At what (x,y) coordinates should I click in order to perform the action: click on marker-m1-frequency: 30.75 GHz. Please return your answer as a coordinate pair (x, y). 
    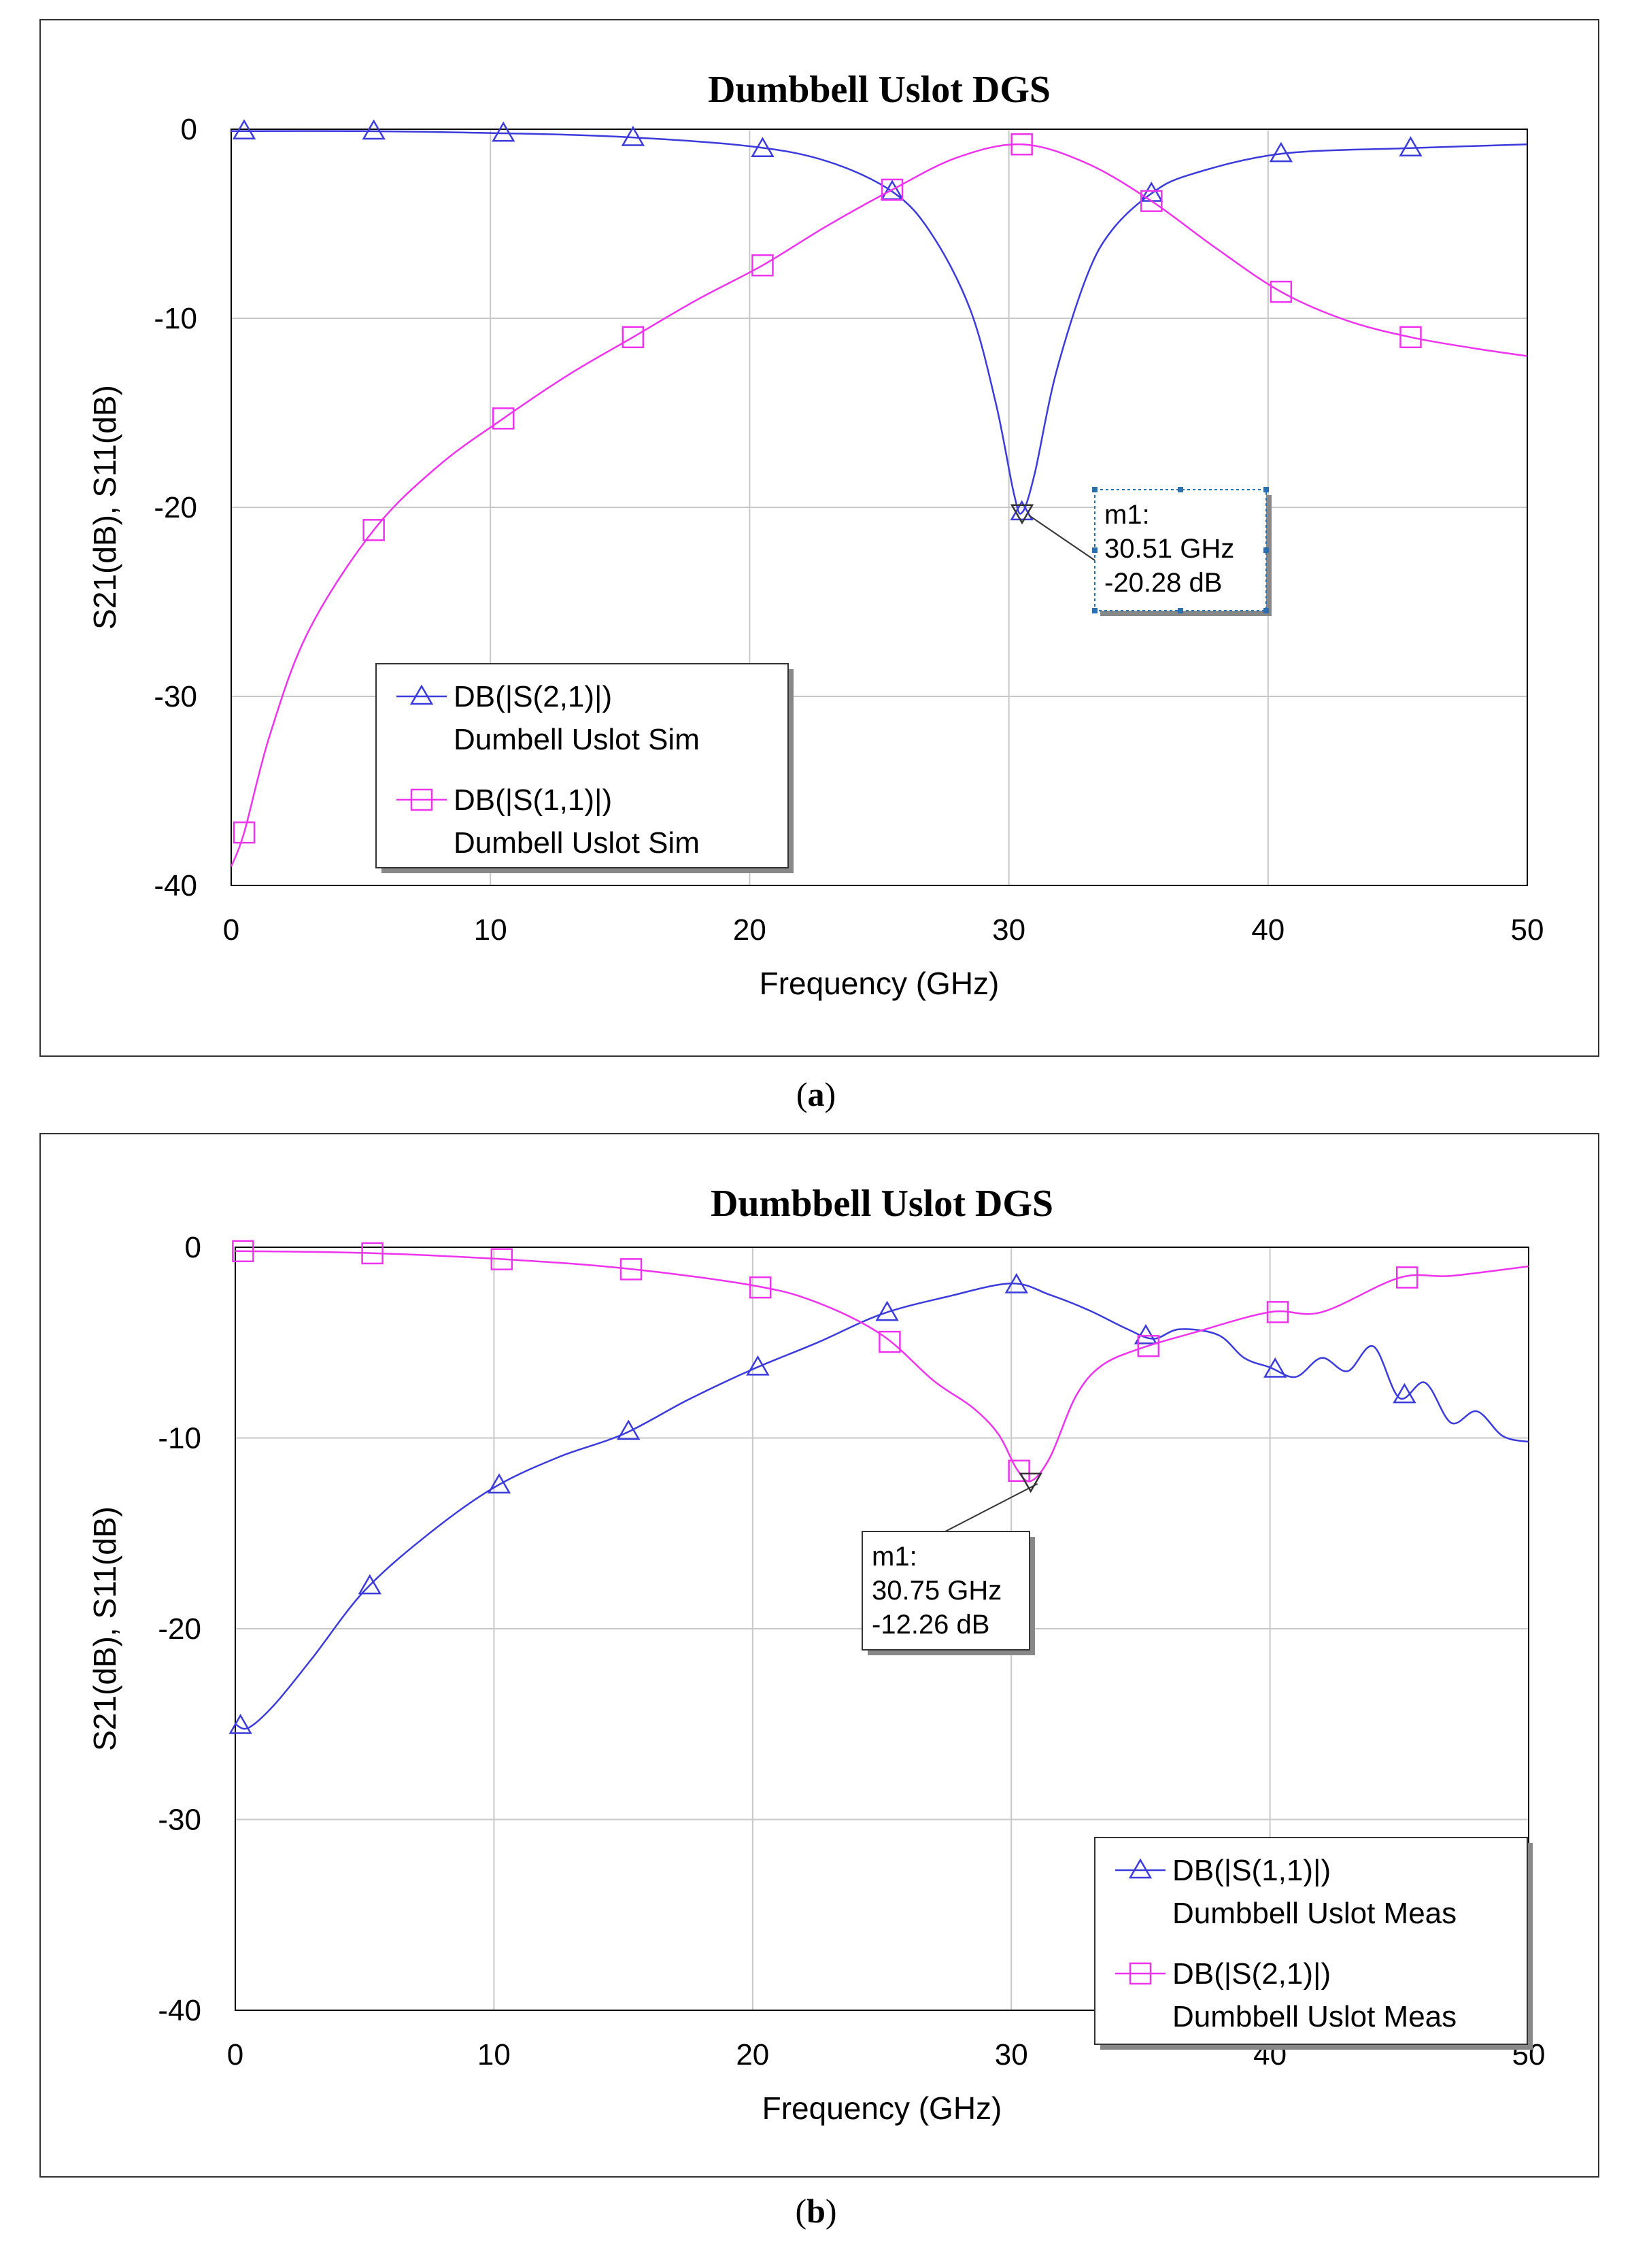
    Looking at the image, I should click on (937, 1591).